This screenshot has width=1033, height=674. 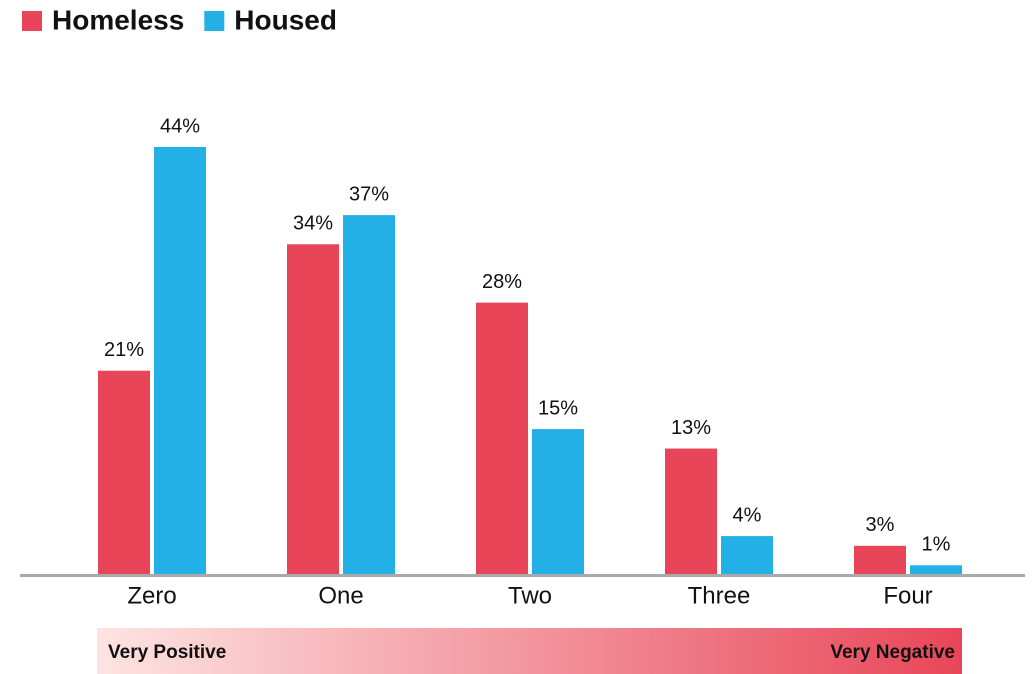 What do you see at coordinates (892, 652) in the screenshot?
I see `annotation: Very Negative` at bounding box center [892, 652].